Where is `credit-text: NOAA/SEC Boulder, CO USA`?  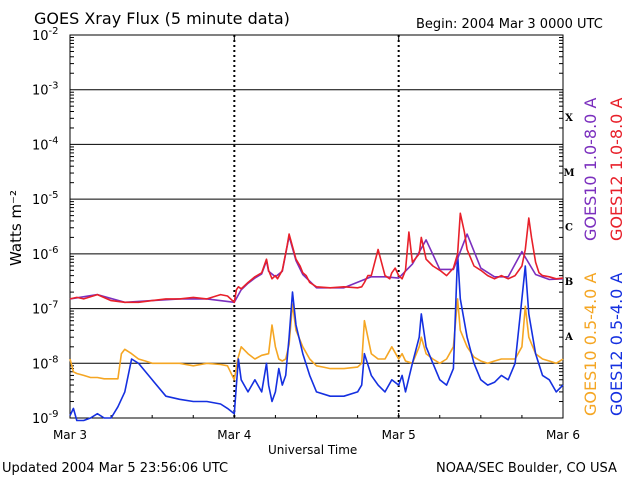 credit-text: NOAA/SEC Boulder, CO USA is located at coordinates (526, 468).